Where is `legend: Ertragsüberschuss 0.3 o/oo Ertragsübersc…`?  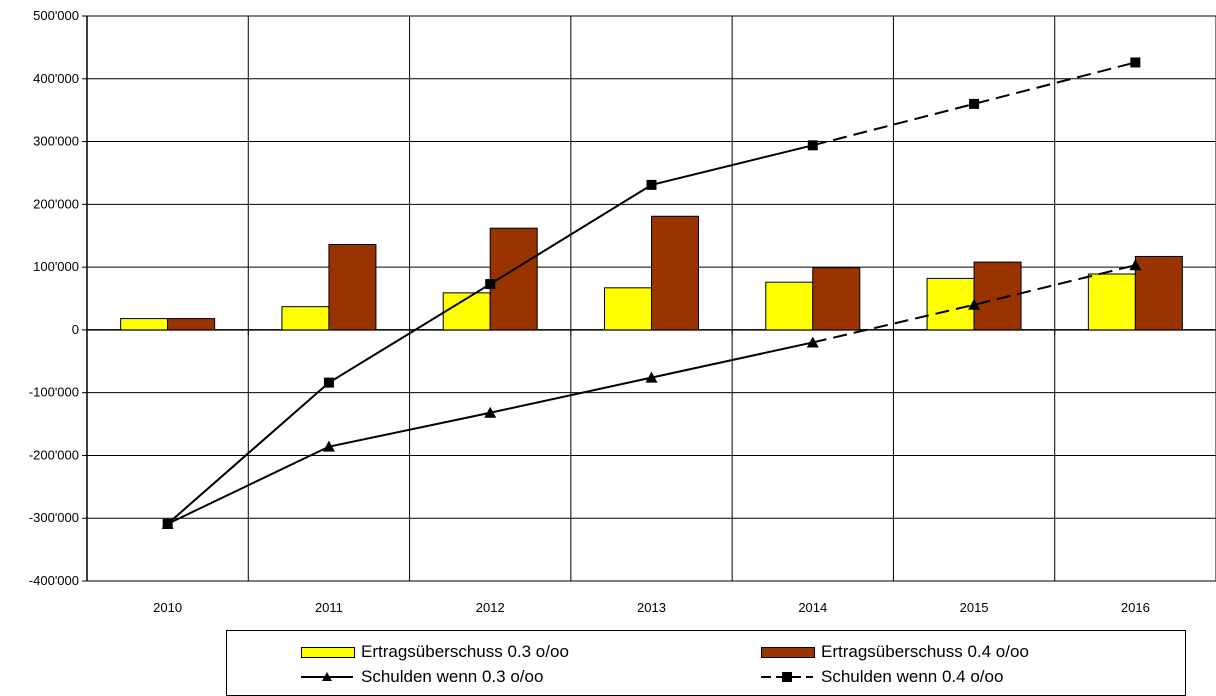 legend: Ertragsüberschuss 0.3 o/oo Ertragsübersc… is located at coordinates (706, 663).